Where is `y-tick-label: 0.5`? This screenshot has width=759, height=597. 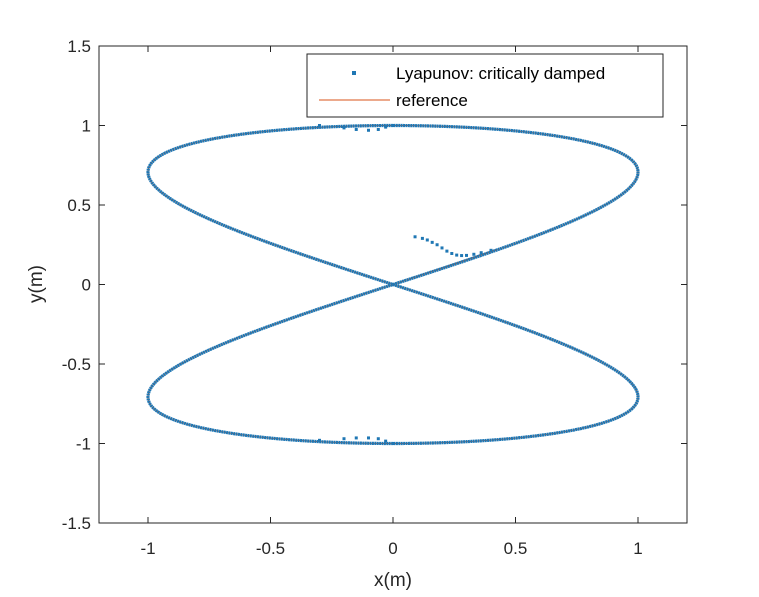 y-tick-label: 0.5 is located at coordinates (79, 205).